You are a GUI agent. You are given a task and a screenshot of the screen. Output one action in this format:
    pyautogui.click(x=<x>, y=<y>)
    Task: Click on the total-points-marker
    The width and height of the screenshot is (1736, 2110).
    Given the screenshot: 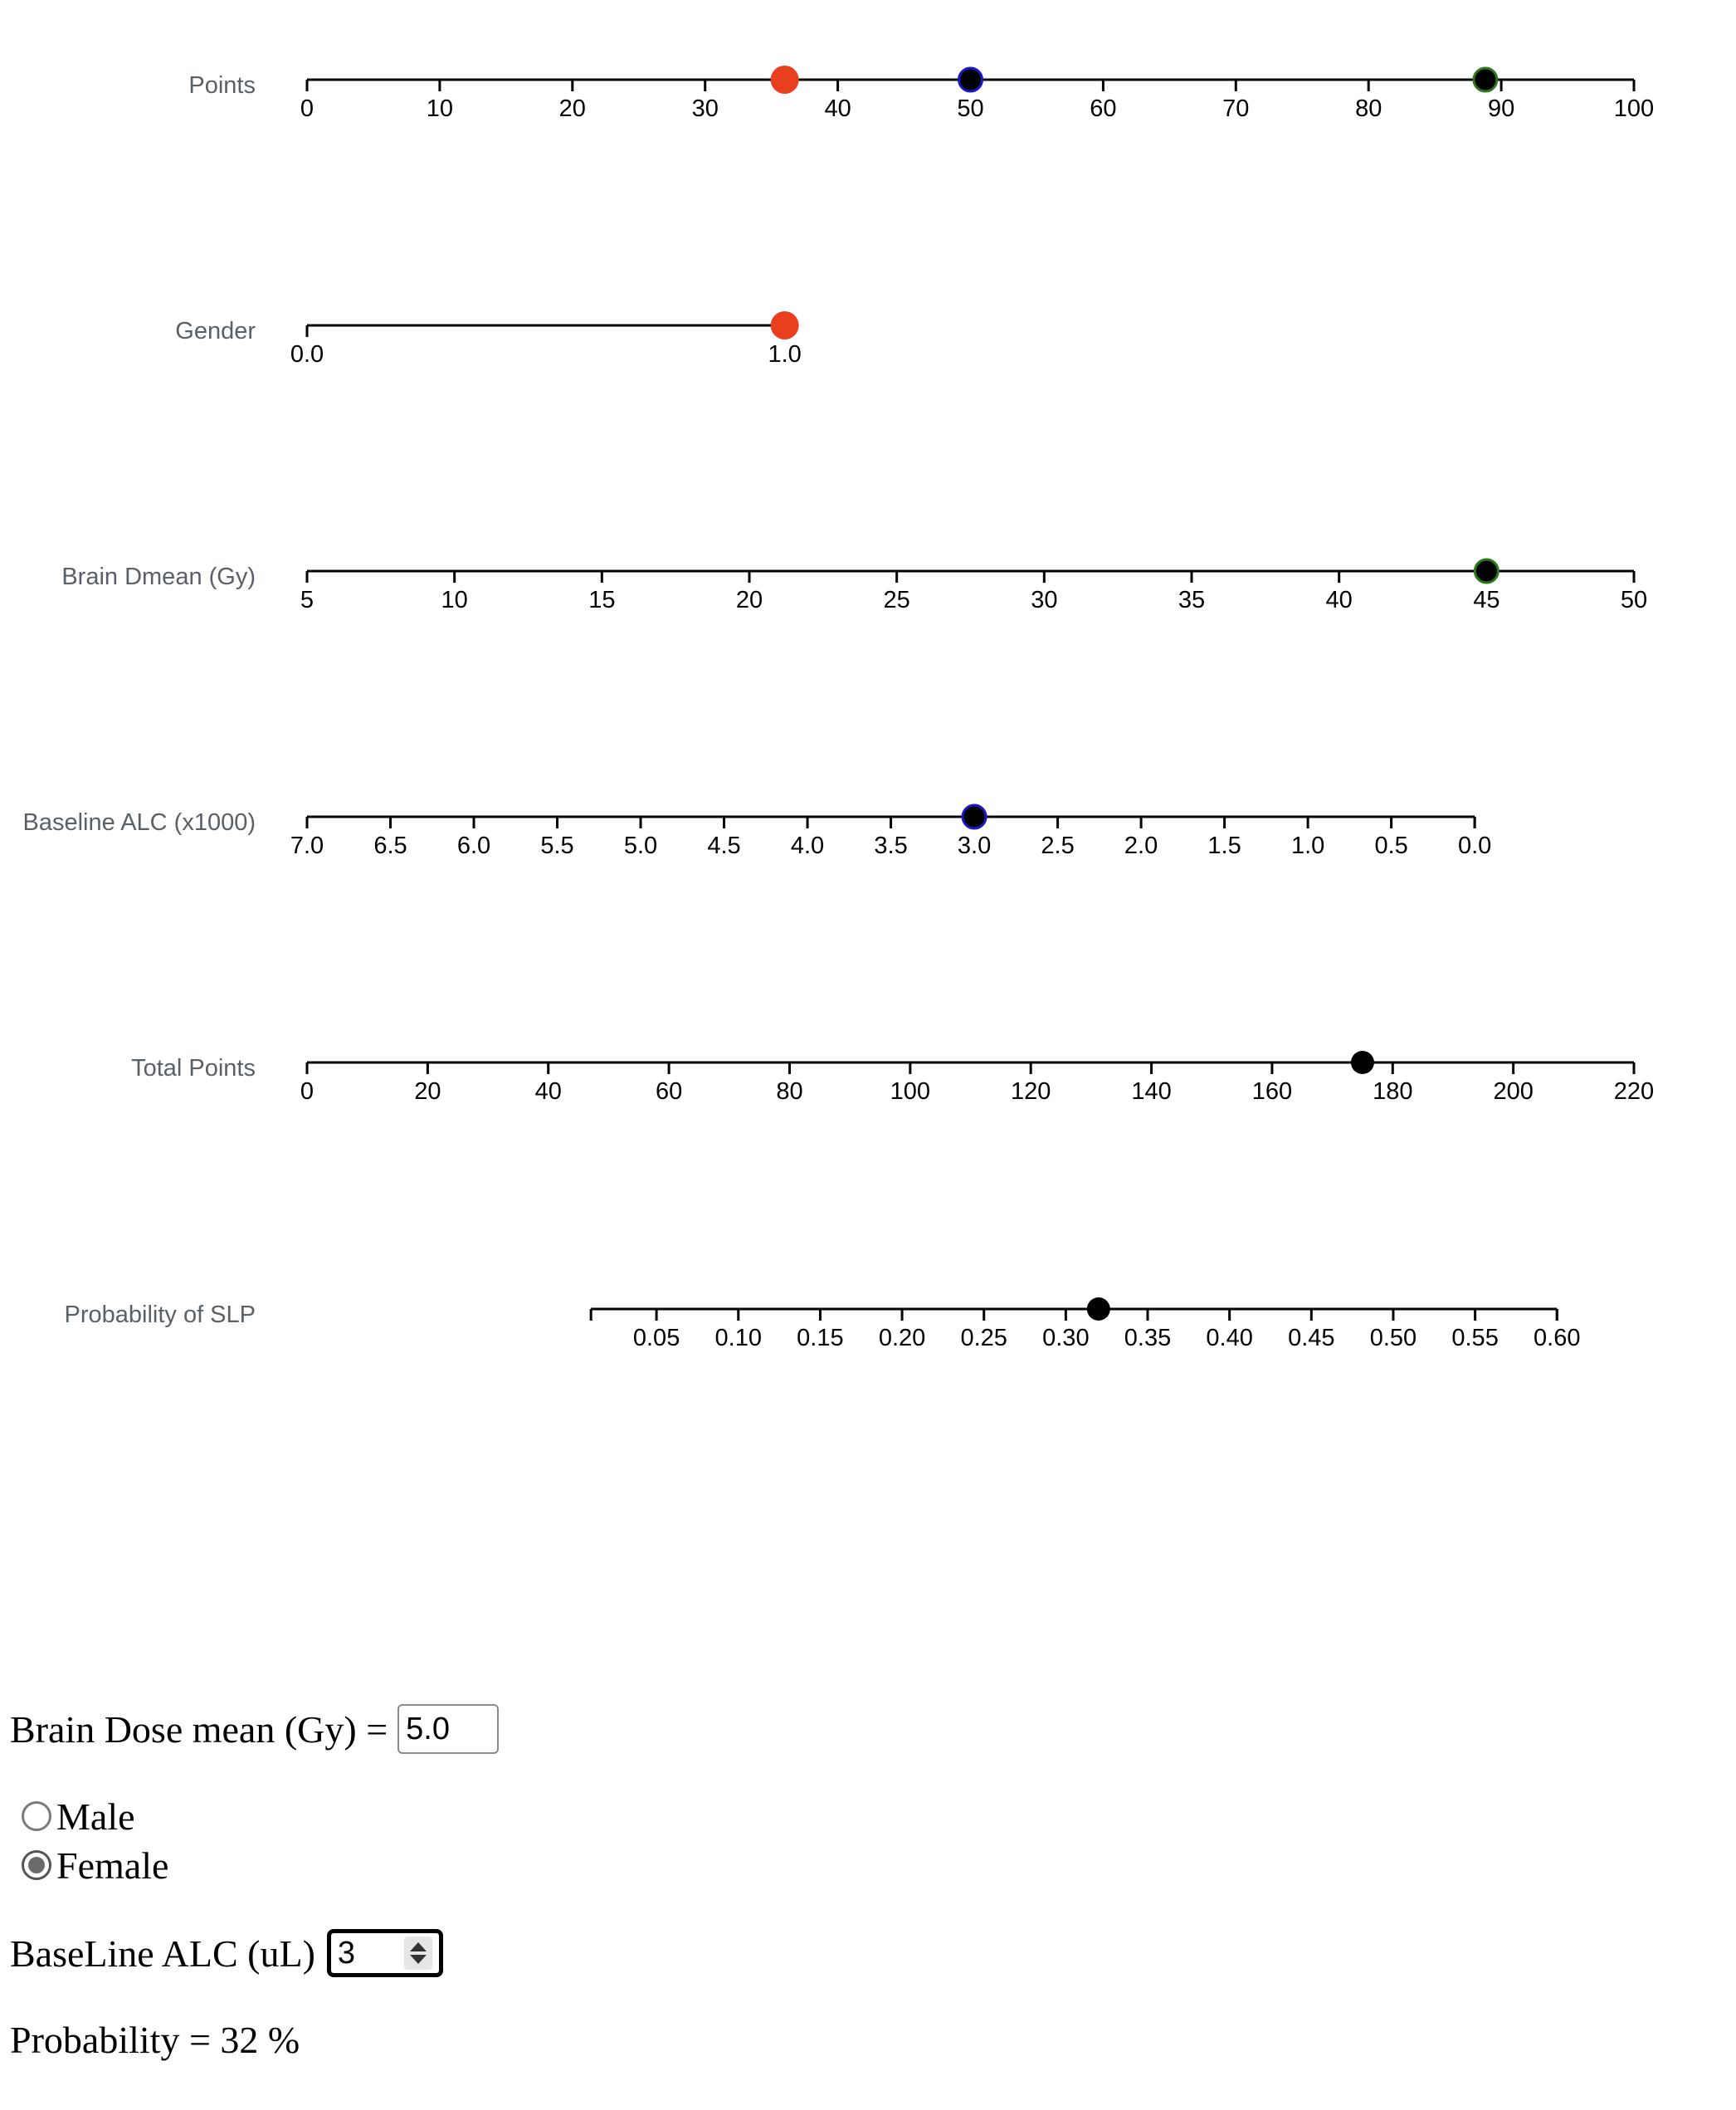 What is the action you would take?
    pyautogui.click(x=1362, y=1062)
    